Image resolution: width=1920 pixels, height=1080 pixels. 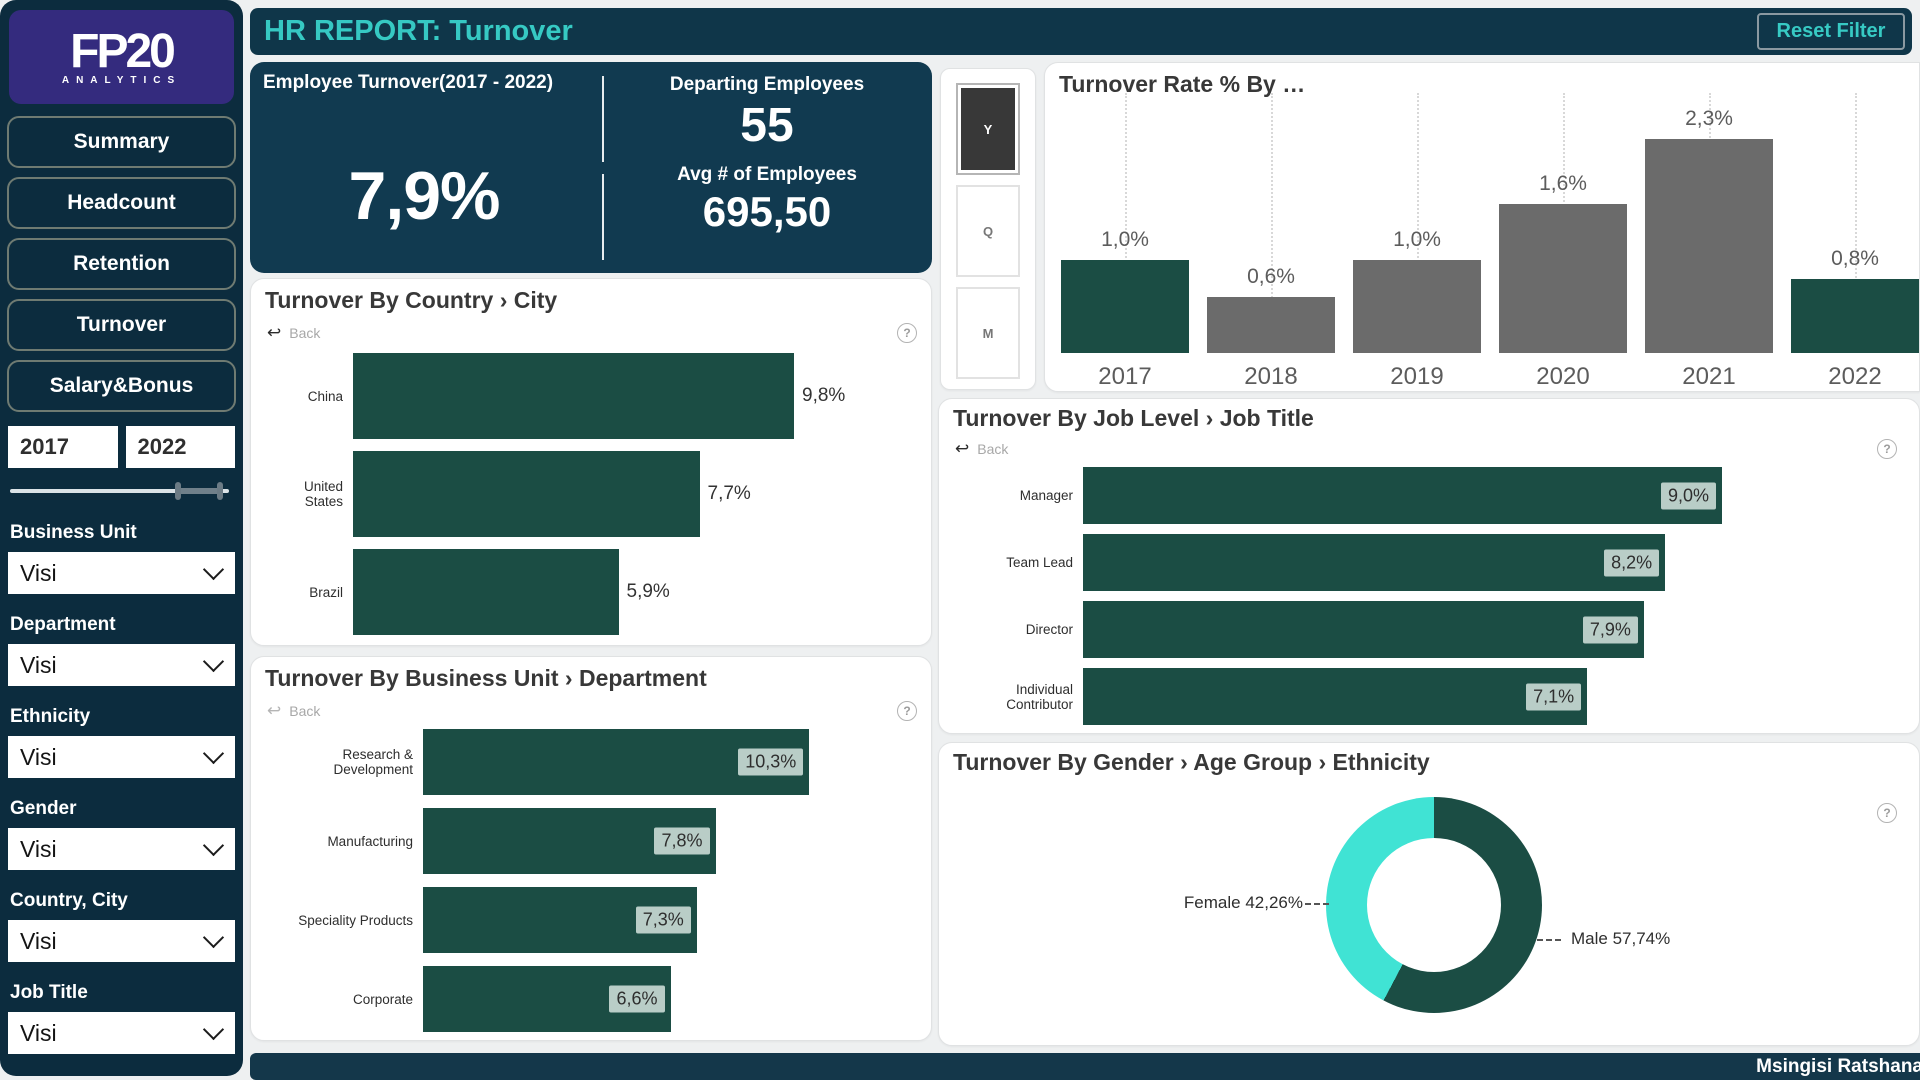 I want to click on year-end-input: 2022, so click(x=180, y=447).